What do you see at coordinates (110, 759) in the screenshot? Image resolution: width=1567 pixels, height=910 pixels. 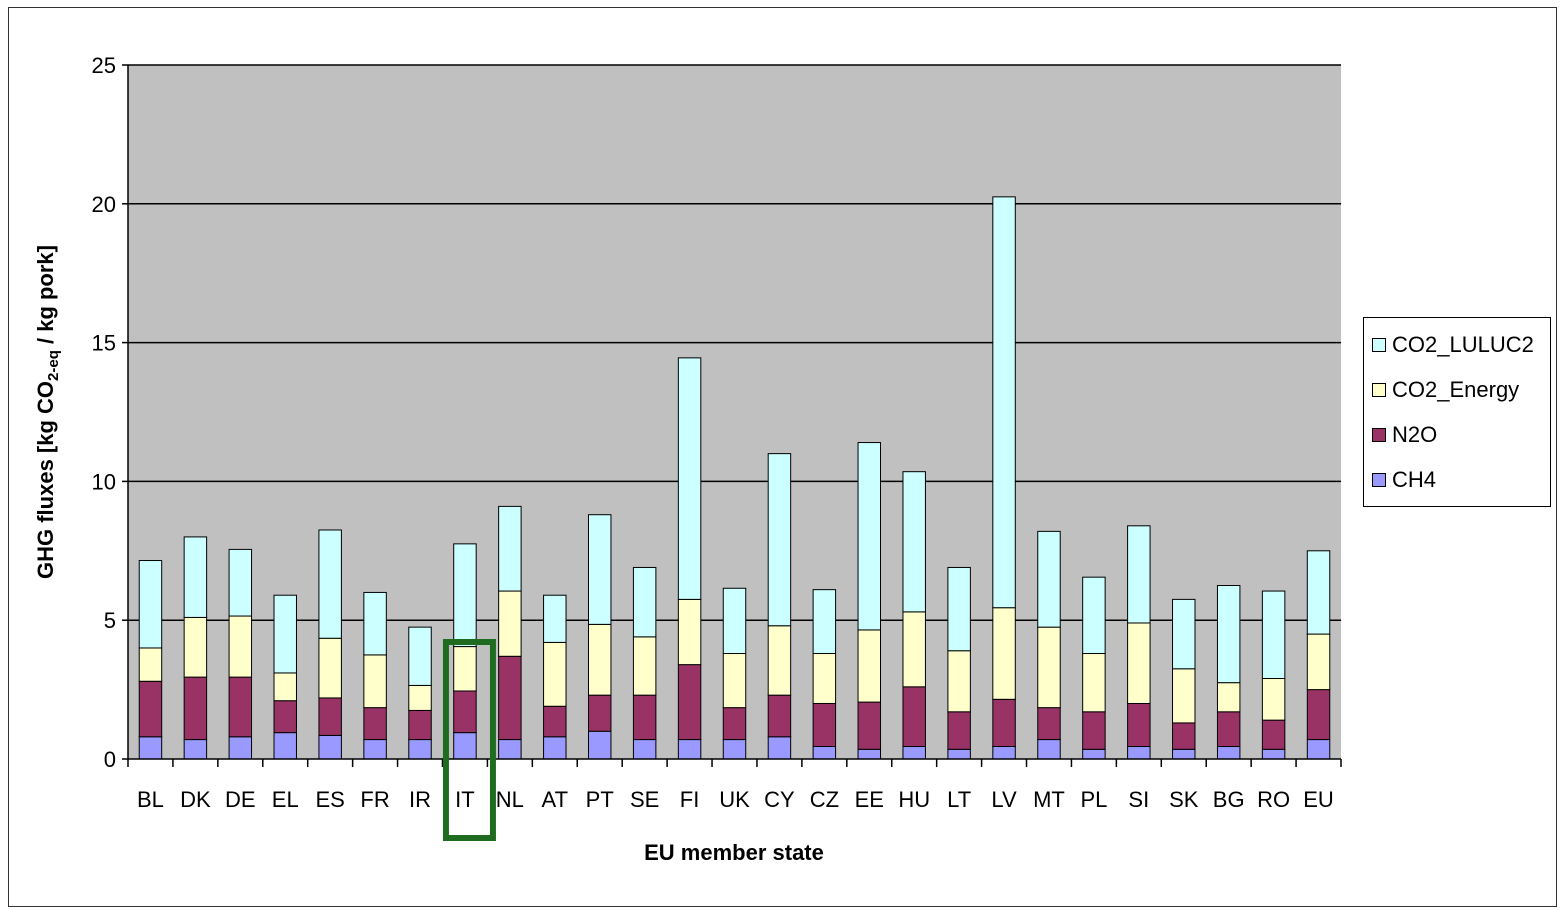 I see `y-tick-label: 0` at bounding box center [110, 759].